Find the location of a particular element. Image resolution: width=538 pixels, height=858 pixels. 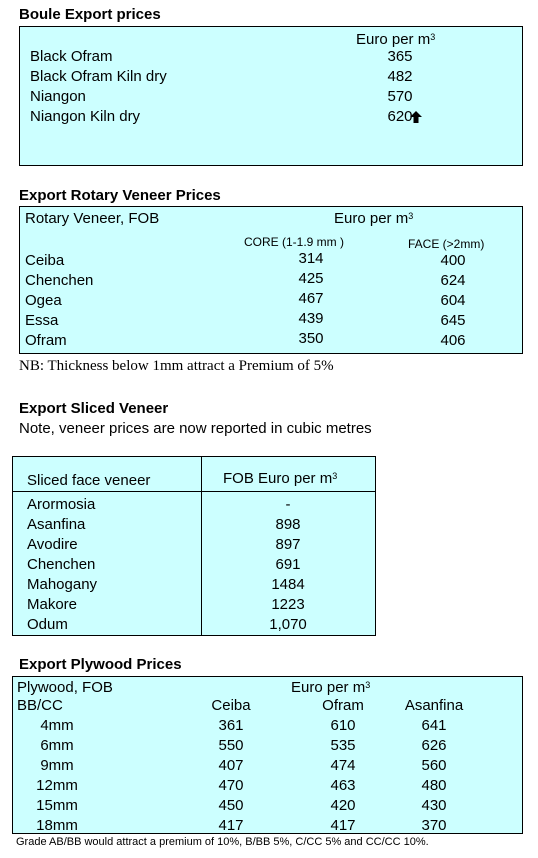

sliced-row-price: - is located at coordinates (288, 504).